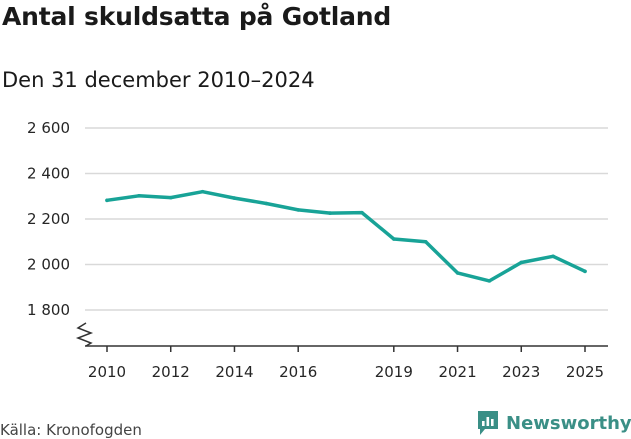  What do you see at coordinates (298, 372) in the screenshot?
I see `x-tick-label: 2016` at bounding box center [298, 372].